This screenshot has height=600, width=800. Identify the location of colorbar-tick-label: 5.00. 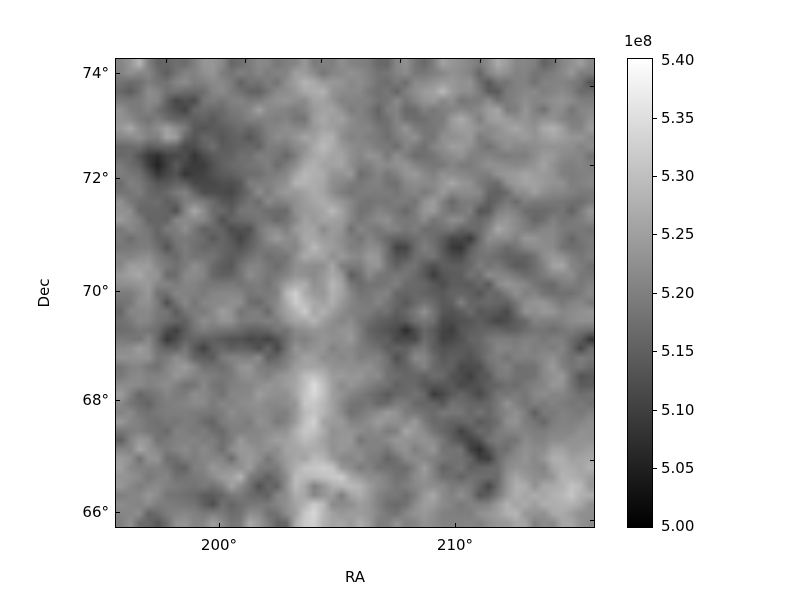
(678, 526).